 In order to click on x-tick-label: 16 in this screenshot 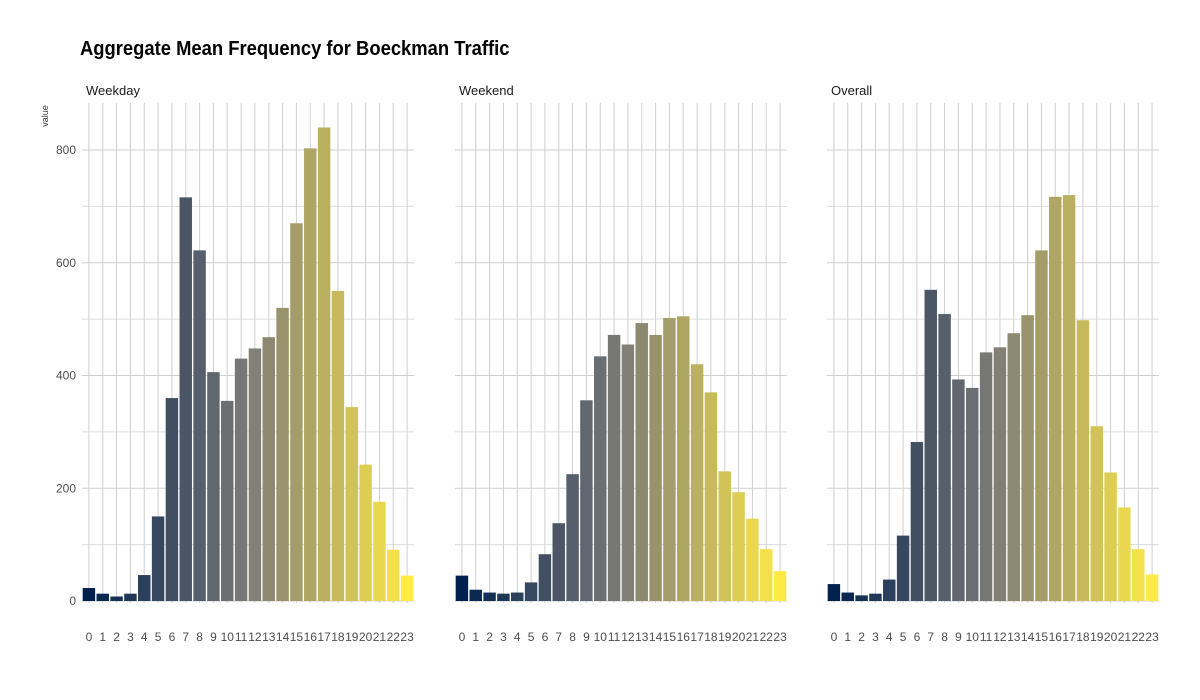, I will do `click(684, 637)`.